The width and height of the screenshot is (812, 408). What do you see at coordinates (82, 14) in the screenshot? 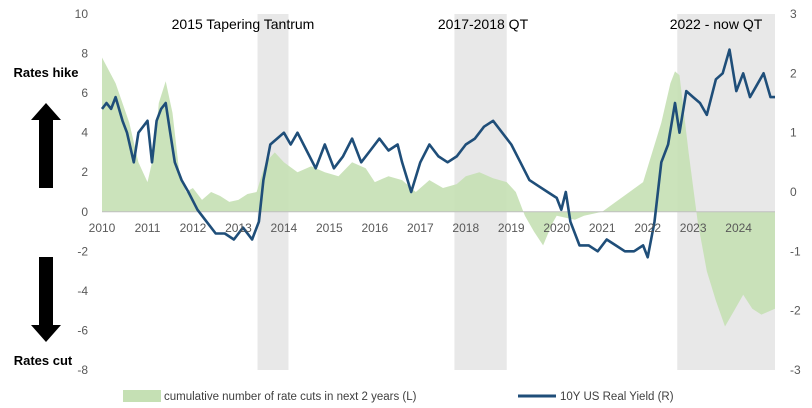
I see `y-left-tick-label: 10` at bounding box center [82, 14].